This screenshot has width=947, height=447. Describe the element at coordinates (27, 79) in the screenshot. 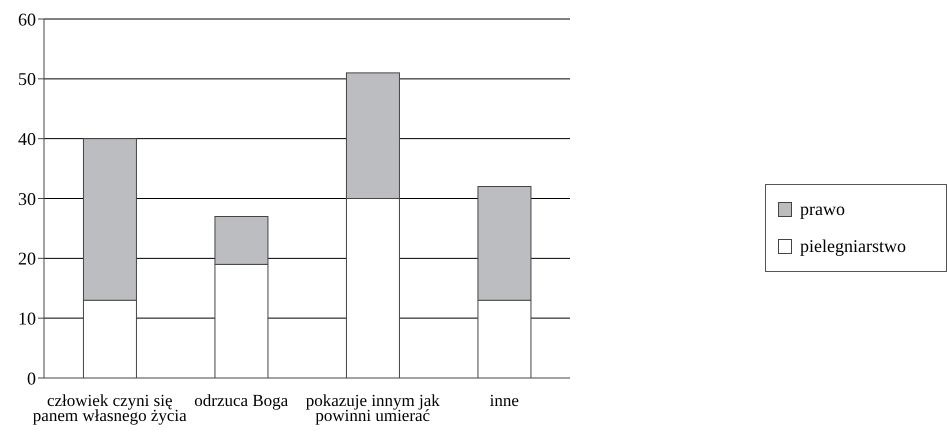

I see `y-tick-label: 50` at that location.